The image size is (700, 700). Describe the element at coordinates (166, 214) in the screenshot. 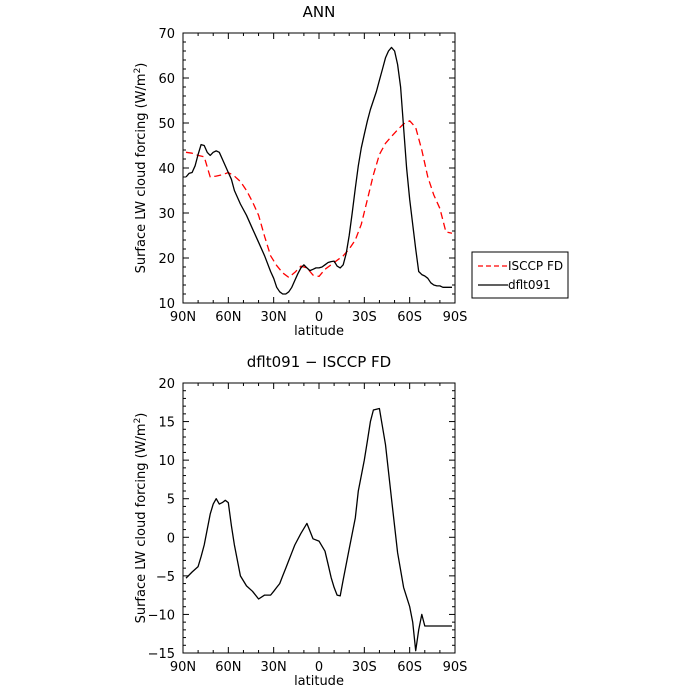

I see `y-tick-label: 30` at that location.